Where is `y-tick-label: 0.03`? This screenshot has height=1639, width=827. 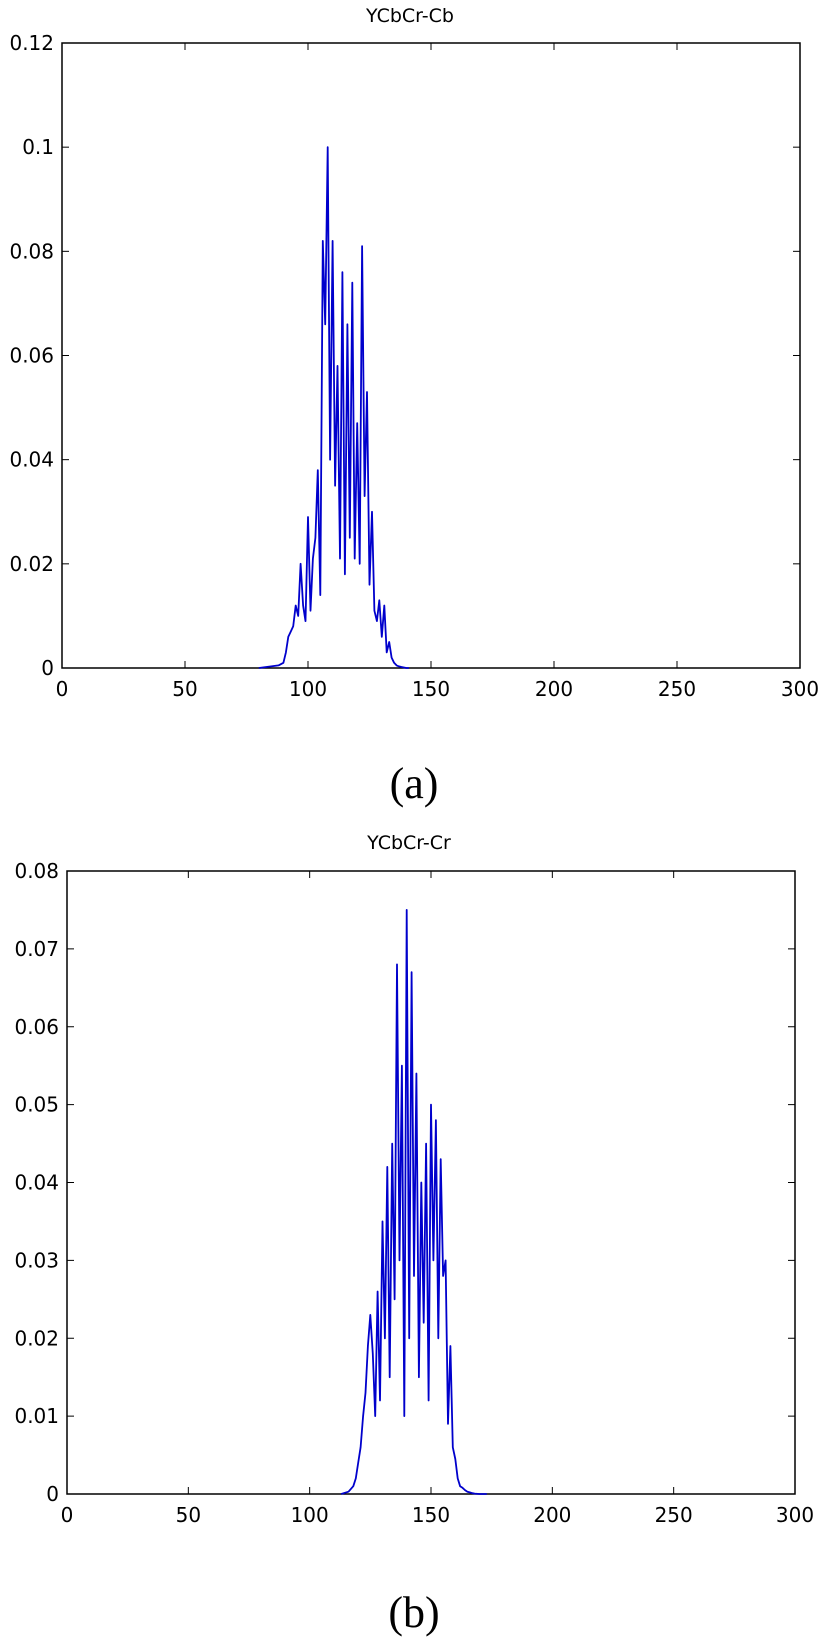 y-tick-label: 0.03 is located at coordinates (36, 1260).